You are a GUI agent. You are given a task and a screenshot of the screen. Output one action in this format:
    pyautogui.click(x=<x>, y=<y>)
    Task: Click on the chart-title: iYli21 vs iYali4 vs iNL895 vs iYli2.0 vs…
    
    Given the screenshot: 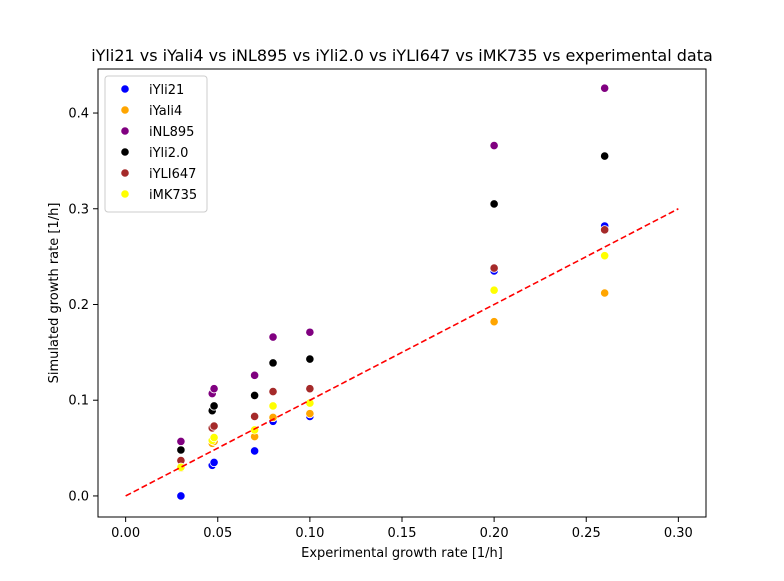 What is the action you would take?
    pyautogui.click(x=402, y=55)
    